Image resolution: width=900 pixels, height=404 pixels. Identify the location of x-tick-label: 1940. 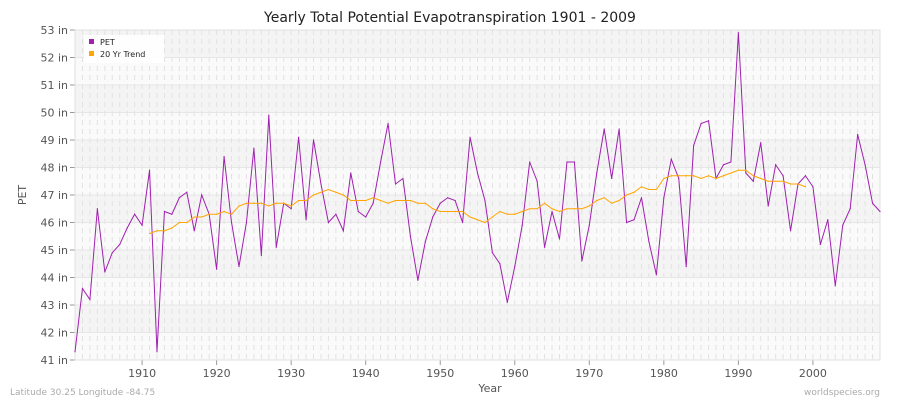
(366, 373).